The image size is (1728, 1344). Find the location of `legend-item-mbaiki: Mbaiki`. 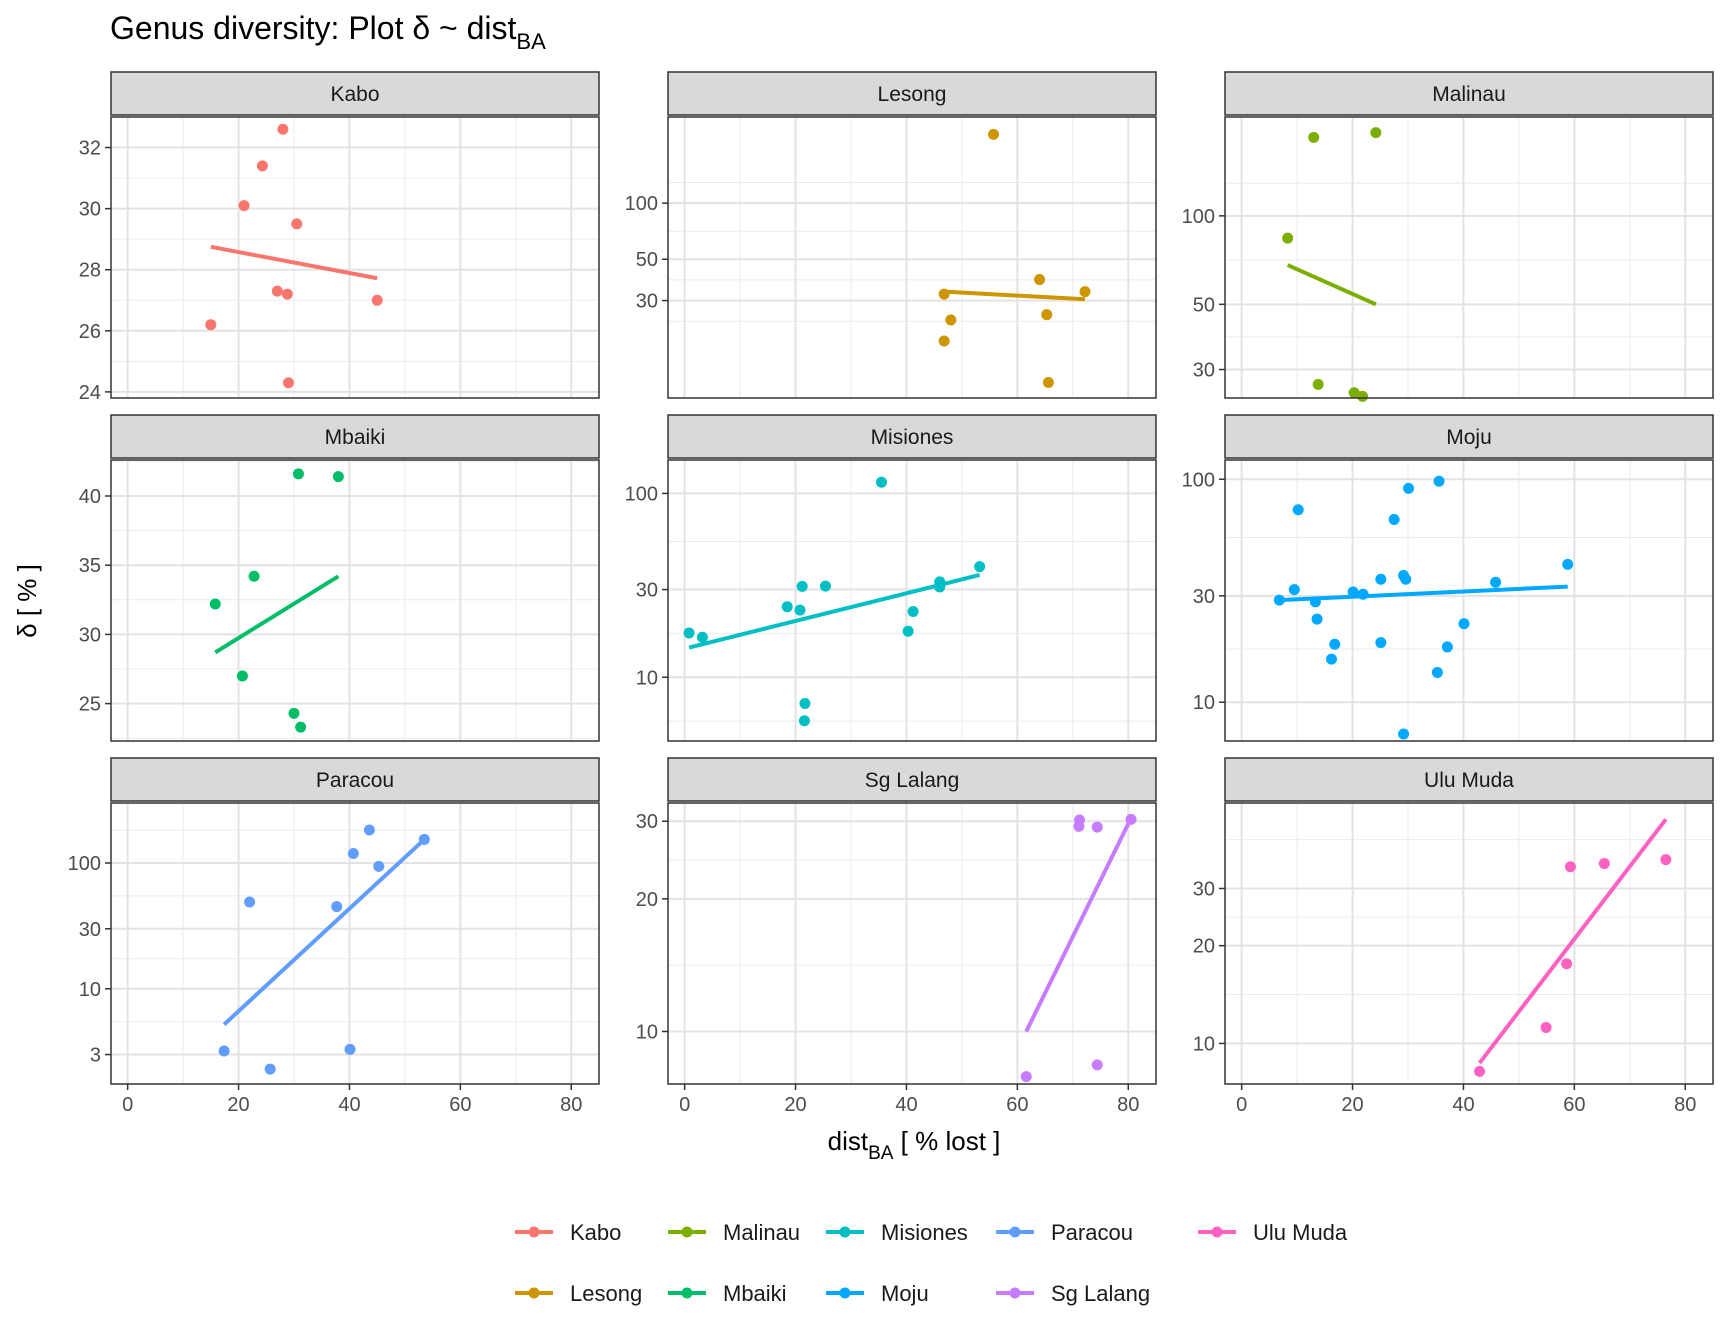

legend-item-mbaiki: Mbaiki is located at coordinates (727, 1293).